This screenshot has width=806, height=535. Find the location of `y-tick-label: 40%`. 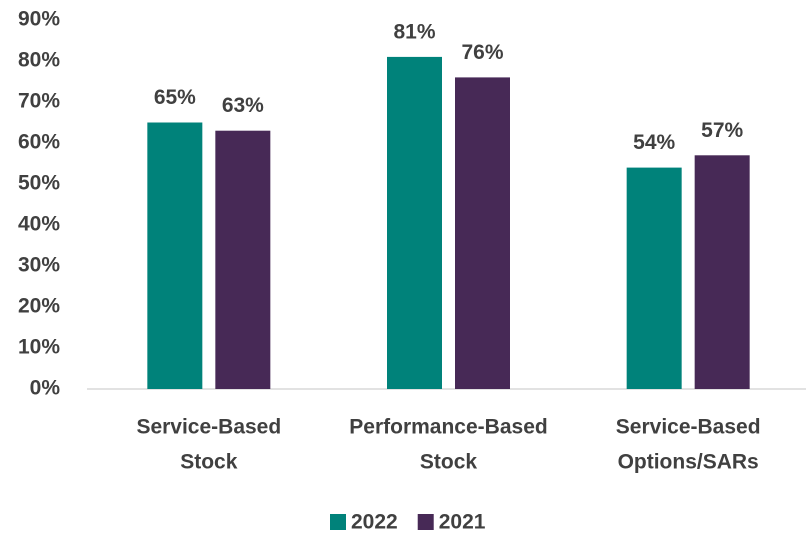

y-tick-label: 40% is located at coordinates (39, 224).